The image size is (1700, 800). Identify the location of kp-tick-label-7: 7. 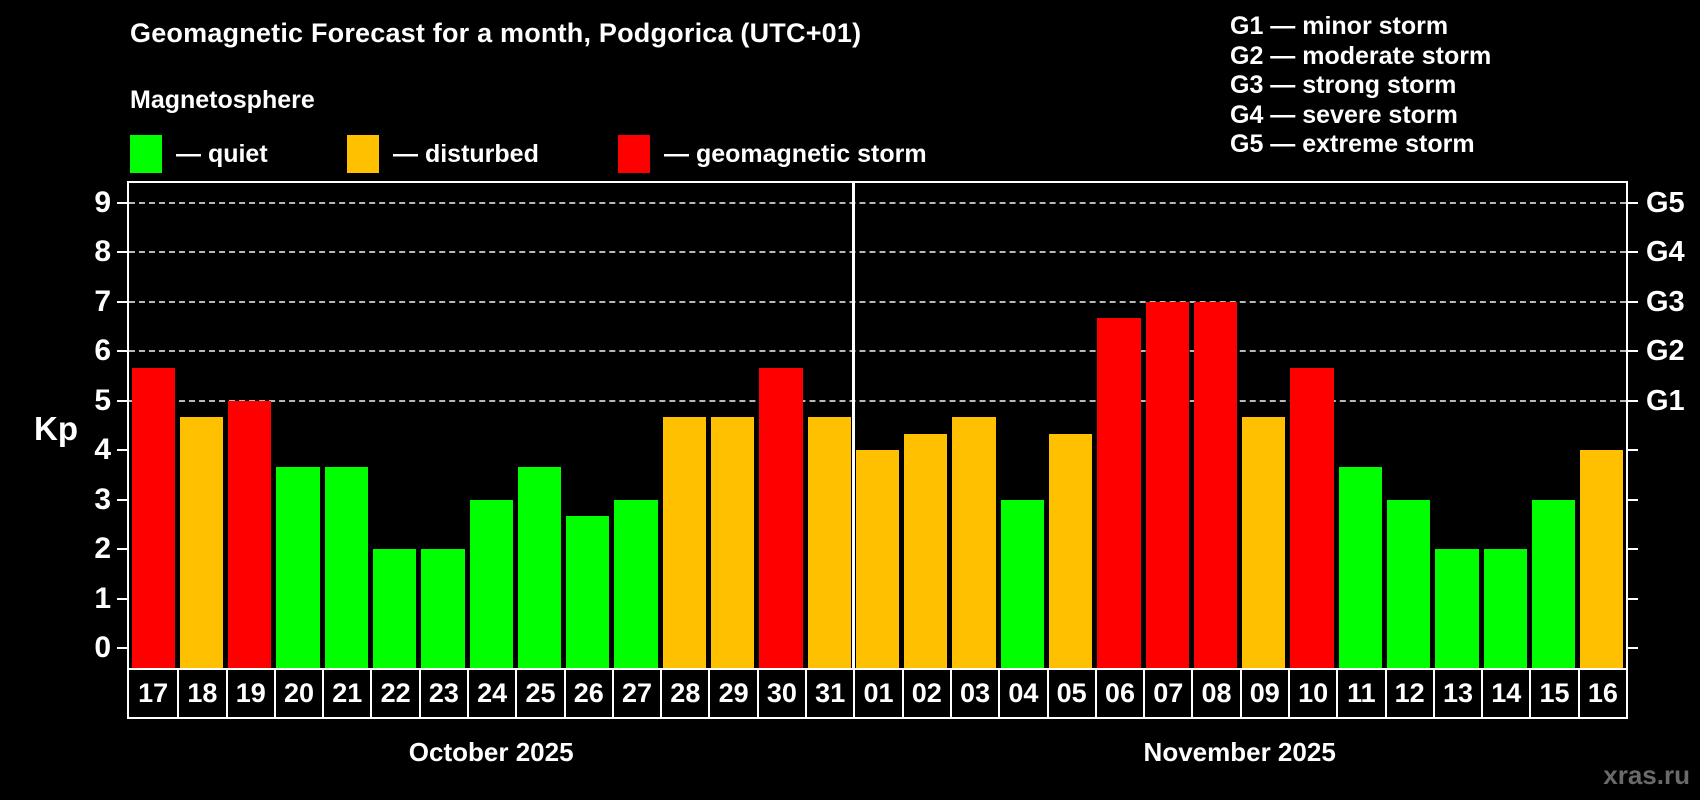
(102, 301).